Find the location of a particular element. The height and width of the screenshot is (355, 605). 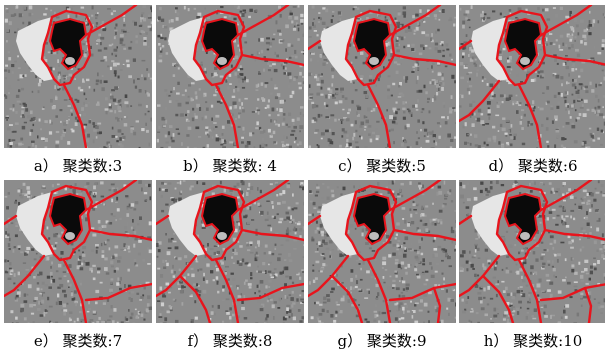

panel-c: c） 聚类数:5 is located at coordinates (382, 90).